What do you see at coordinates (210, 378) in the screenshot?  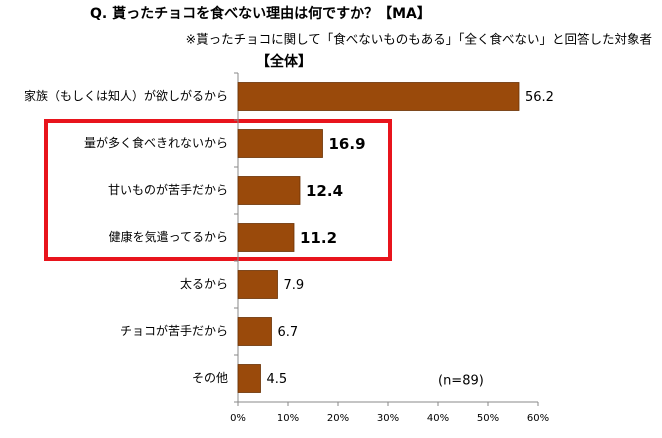 I see `category-label: その他` at bounding box center [210, 378].